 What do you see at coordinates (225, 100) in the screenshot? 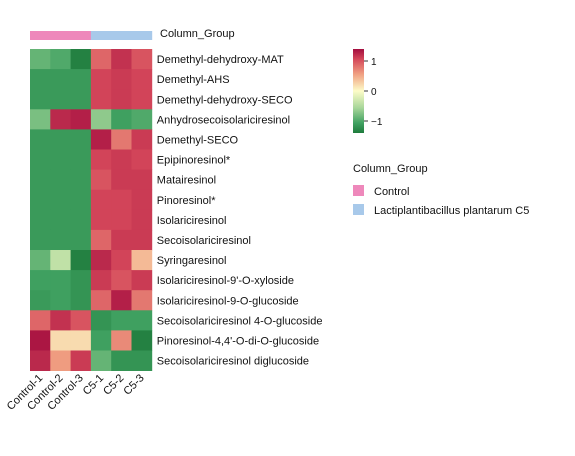
I see `row-label: Demethyl-dehydroxy-SECO` at bounding box center [225, 100].